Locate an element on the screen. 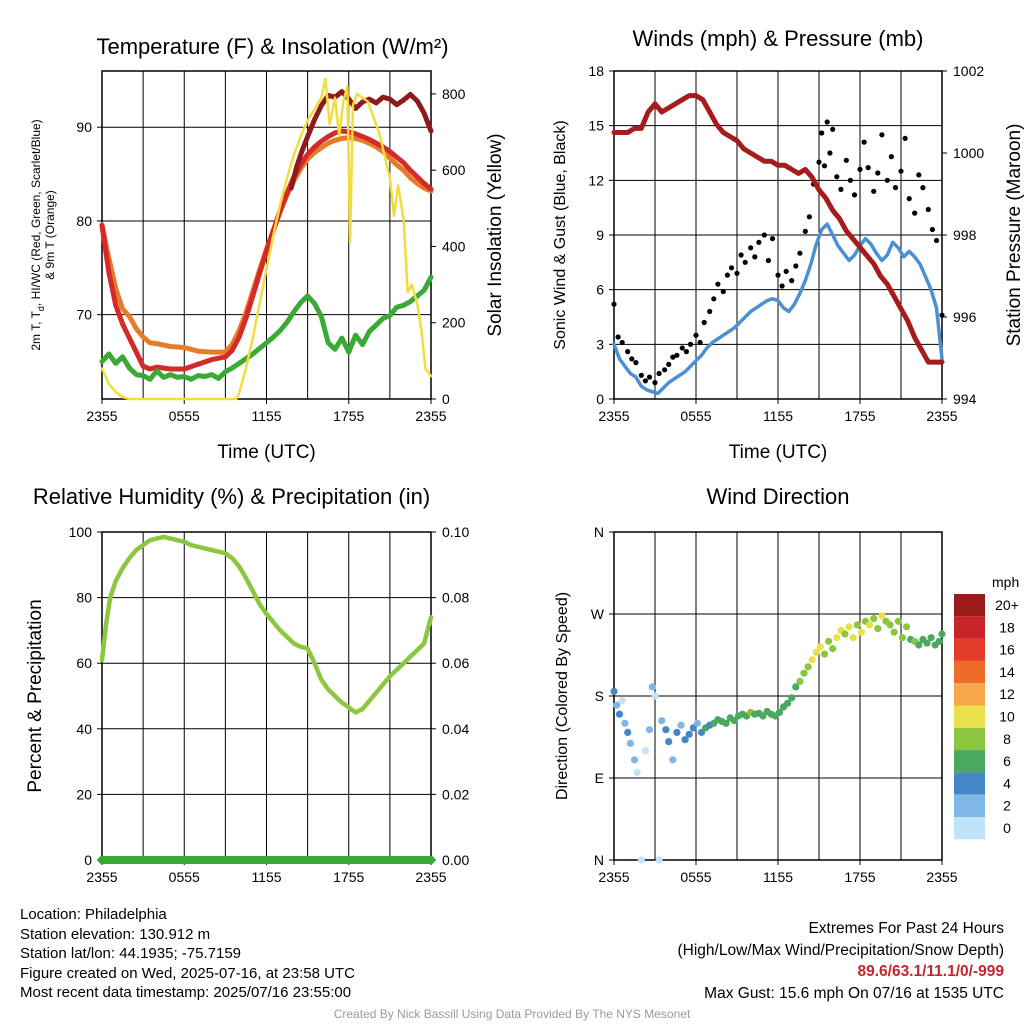 The width and height of the screenshot is (1024, 1024). y-axis-label: Percent & Precipitation is located at coordinates (35, 695).